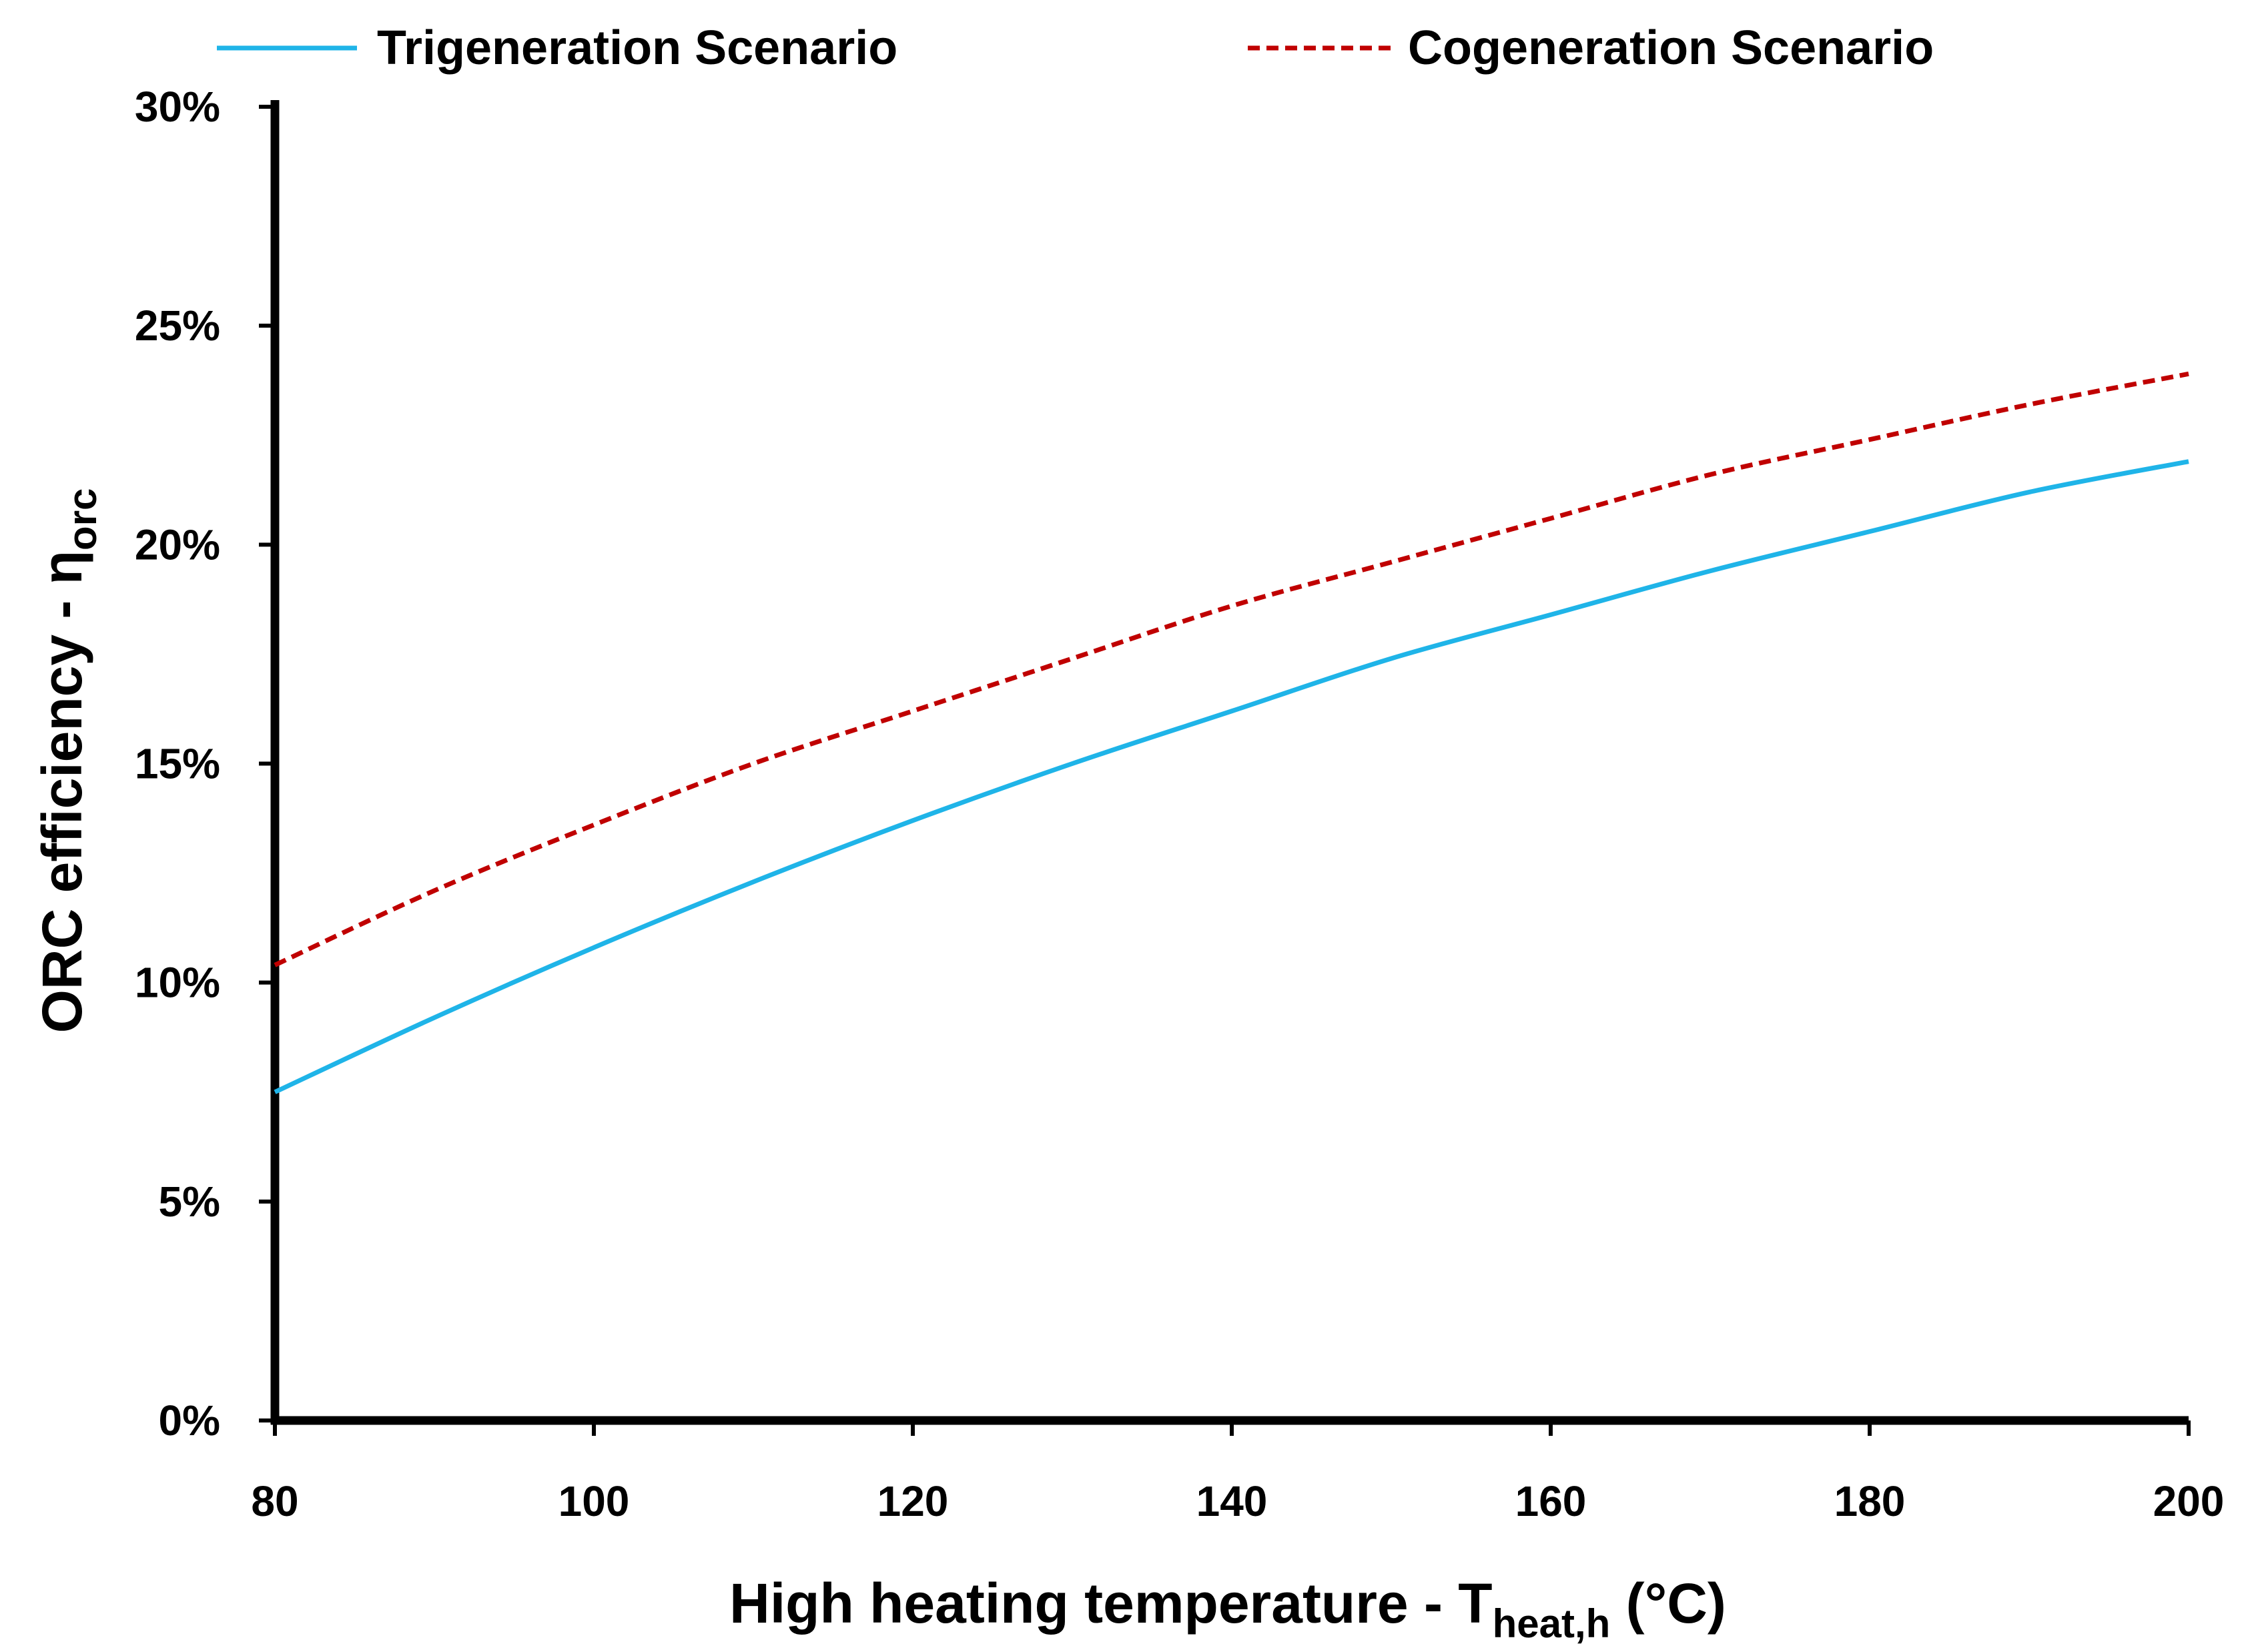 The image size is (2250, 1652). Describe the element at coordinates (594, 1501) in the screenshot. I see `x-tick-label: 100` at that location.